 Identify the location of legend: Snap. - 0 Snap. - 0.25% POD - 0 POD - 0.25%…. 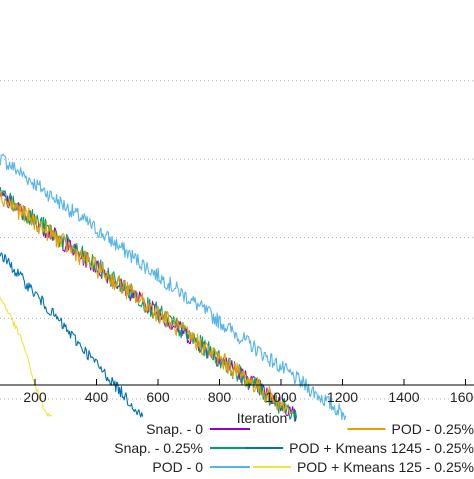
(294, 448).